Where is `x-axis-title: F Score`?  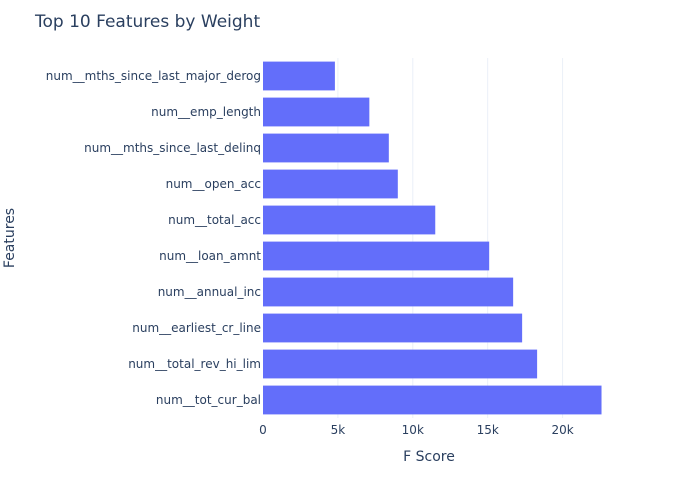 x-axis-title: F Score is located at coordinates (429, 457).